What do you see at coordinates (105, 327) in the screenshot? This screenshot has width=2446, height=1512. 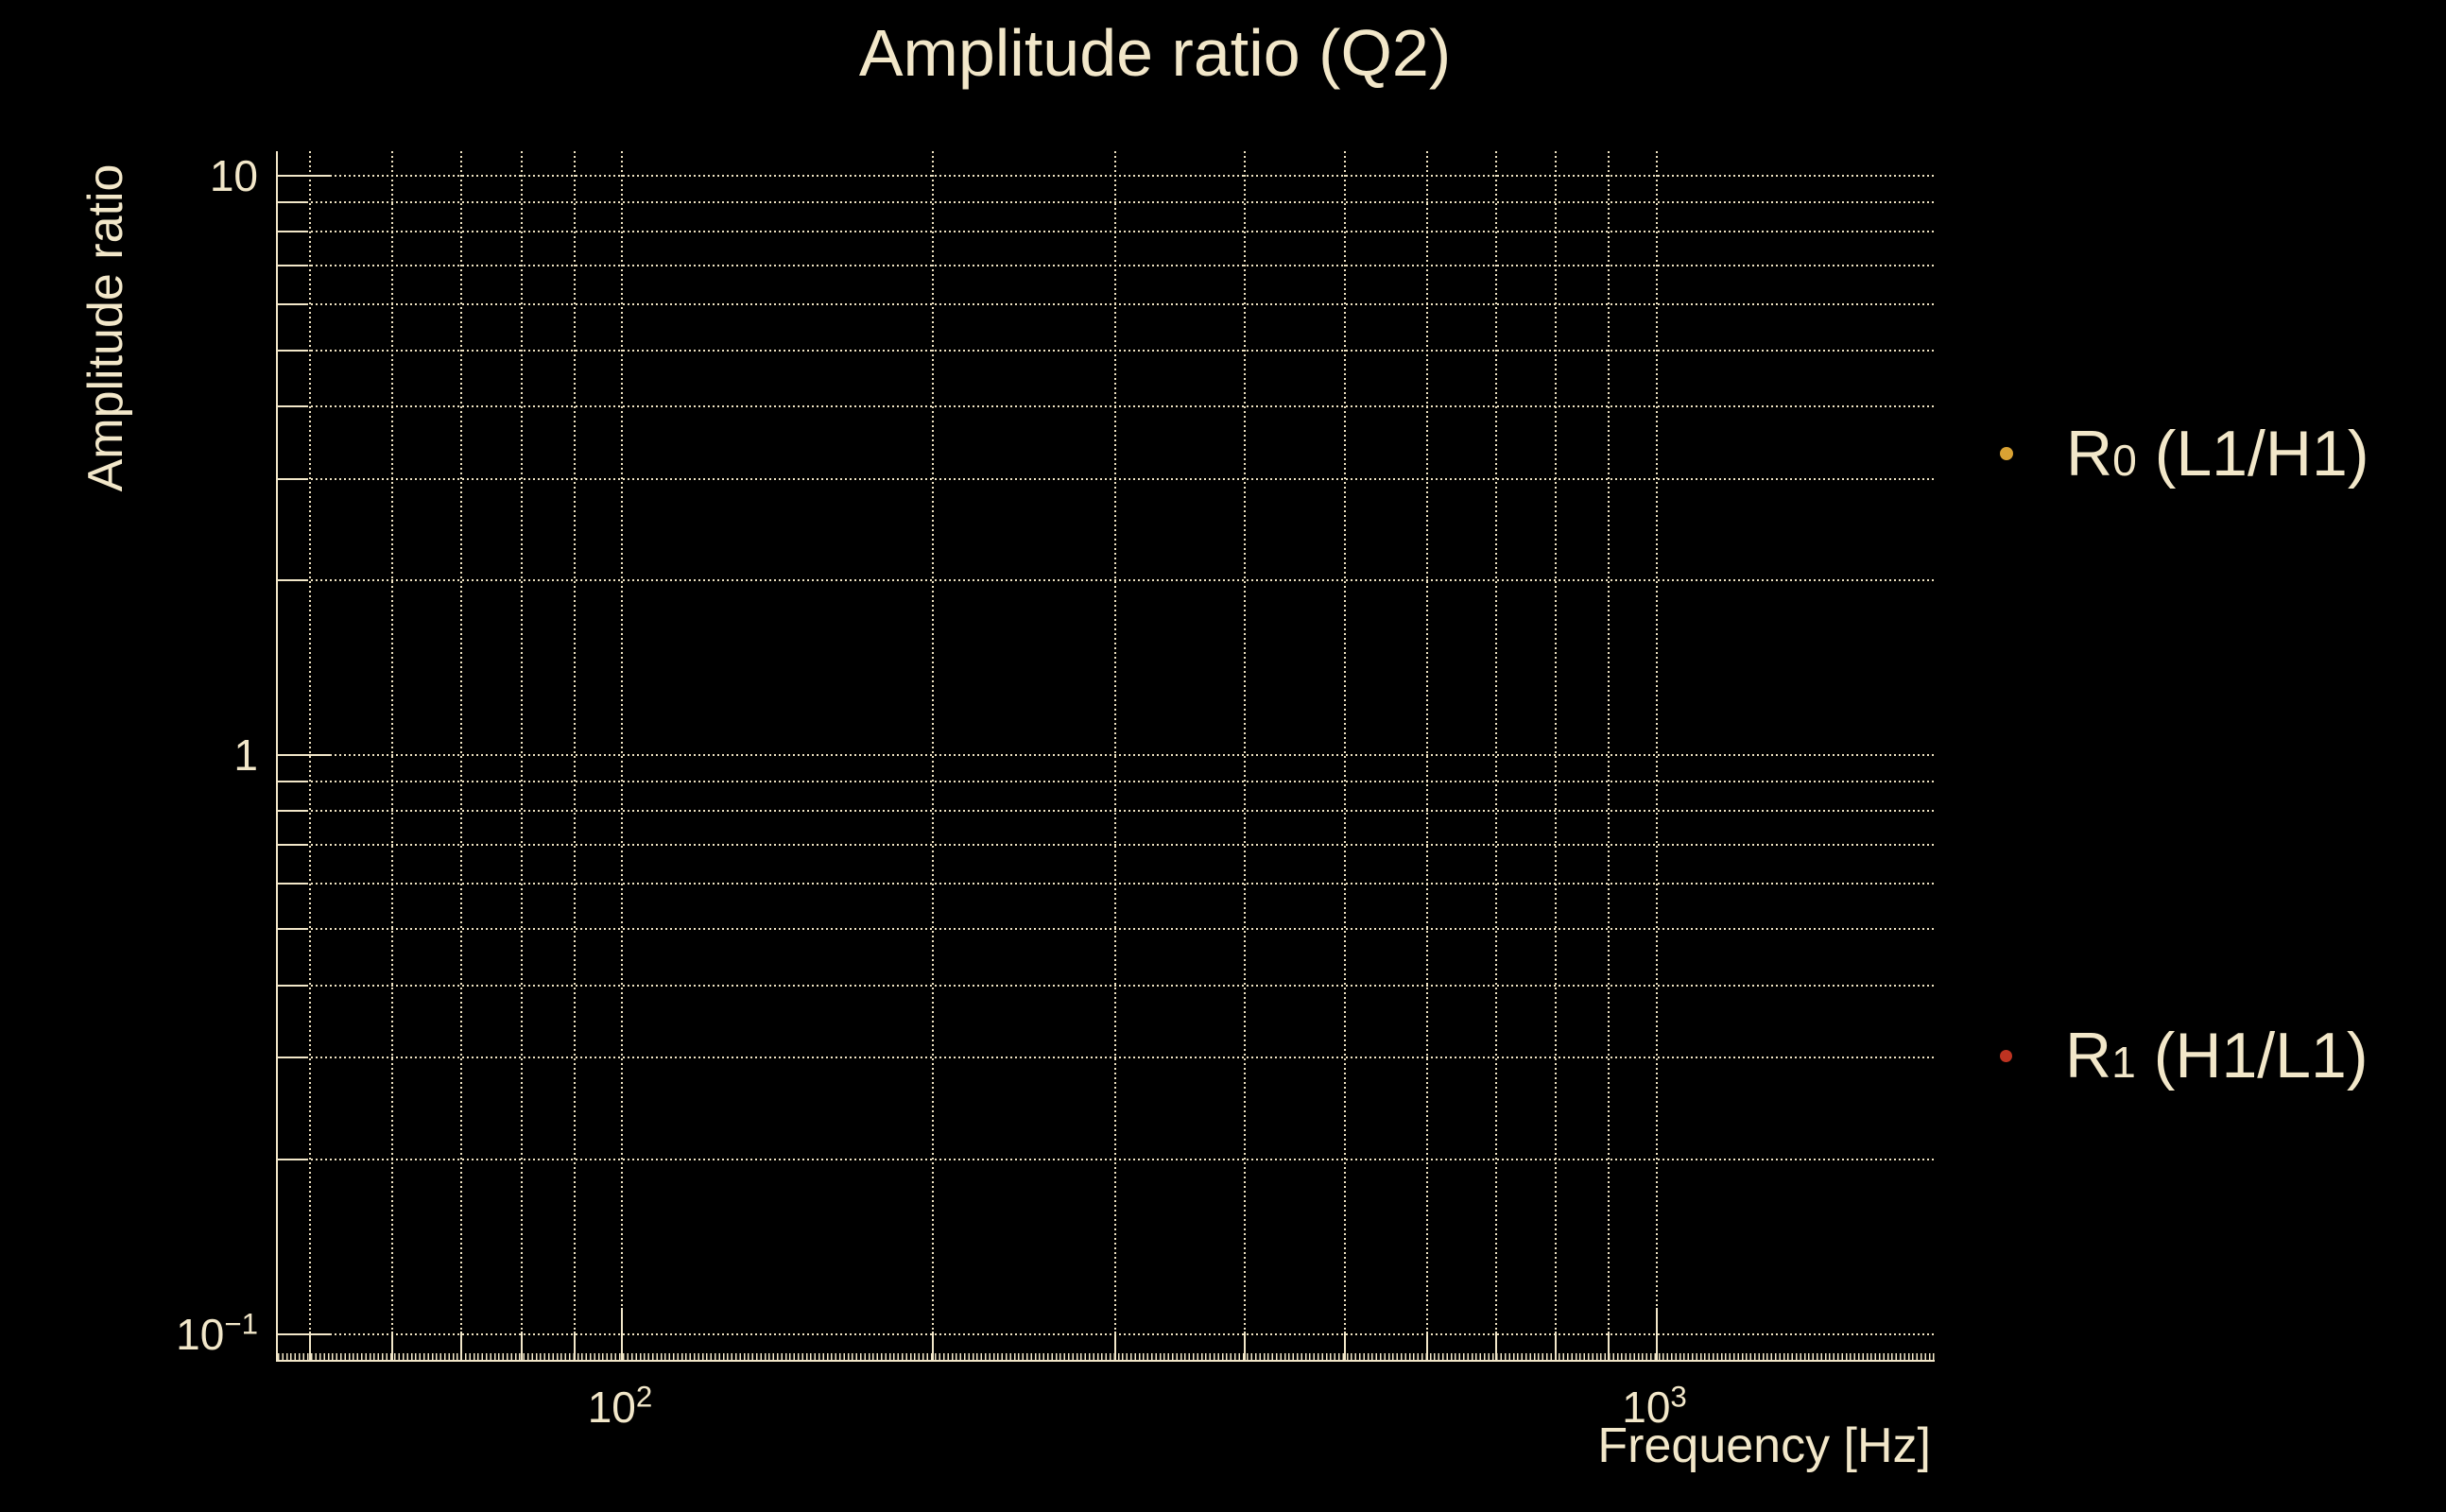 I see `y-axis-label: Amplitude ratio` at bounding box center [105, 327].